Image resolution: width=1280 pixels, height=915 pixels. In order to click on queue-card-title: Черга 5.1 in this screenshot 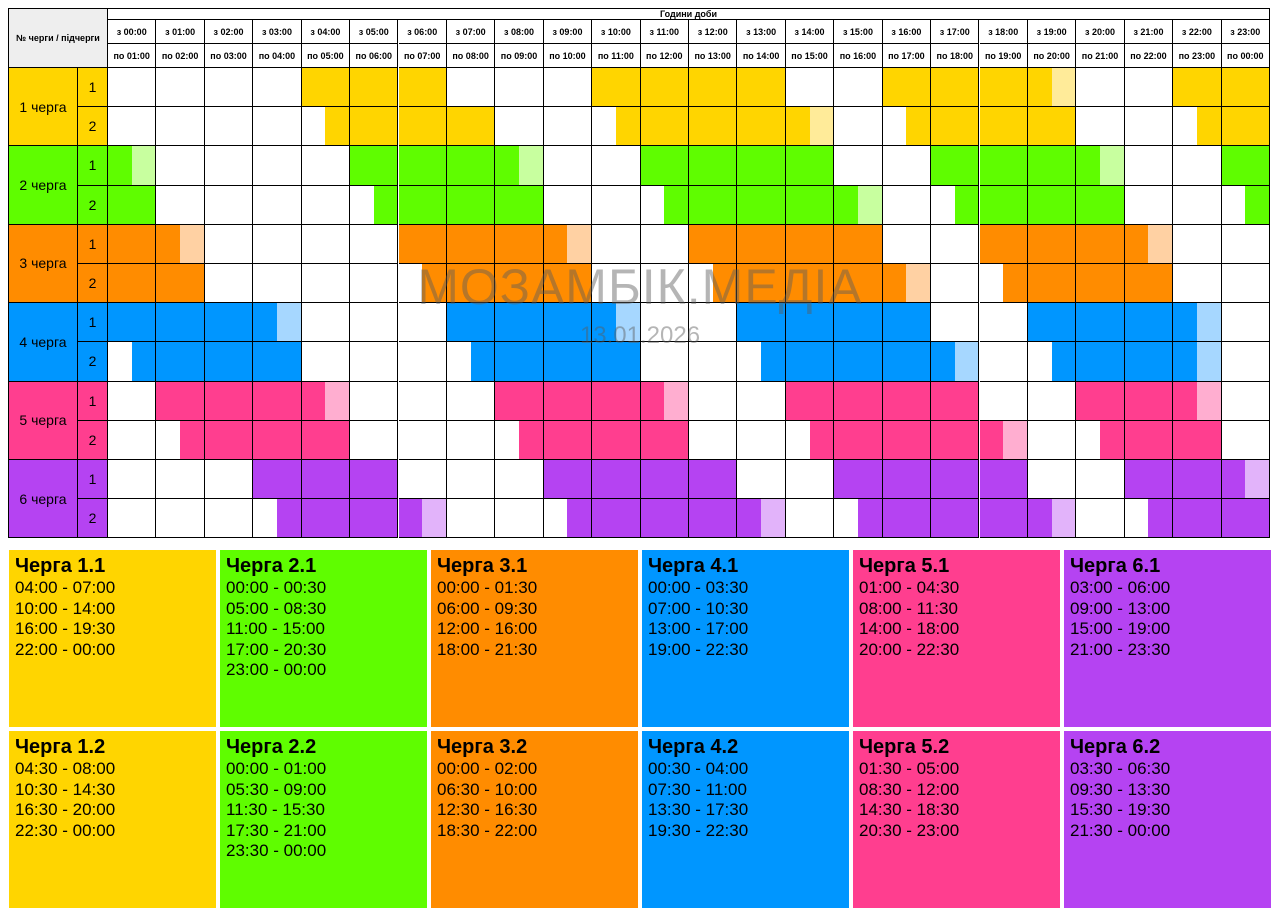, I will do `click(904, 566)`.